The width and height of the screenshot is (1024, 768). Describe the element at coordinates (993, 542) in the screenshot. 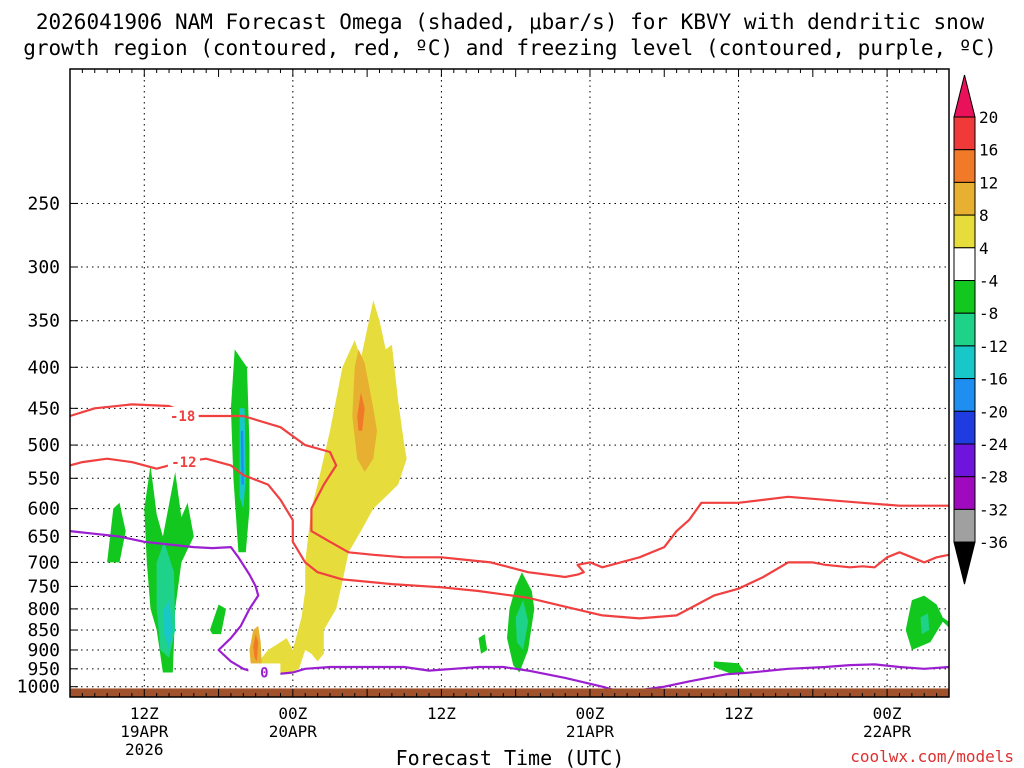

I see `colorbar-label: -36` at that location.